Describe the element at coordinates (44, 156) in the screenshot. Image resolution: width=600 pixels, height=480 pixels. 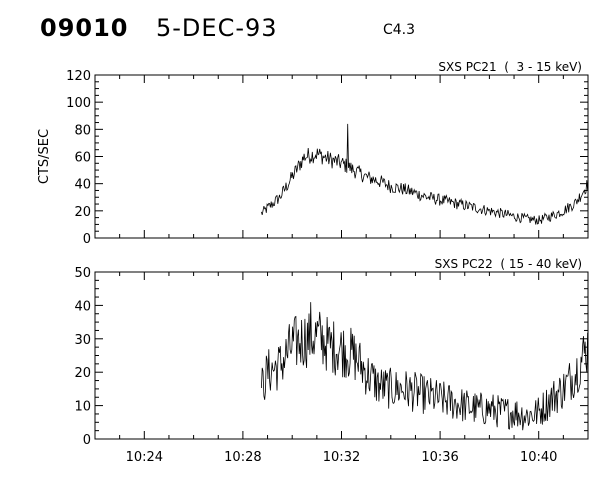
I see `y-axis-label: CTS/SEC` at that location.